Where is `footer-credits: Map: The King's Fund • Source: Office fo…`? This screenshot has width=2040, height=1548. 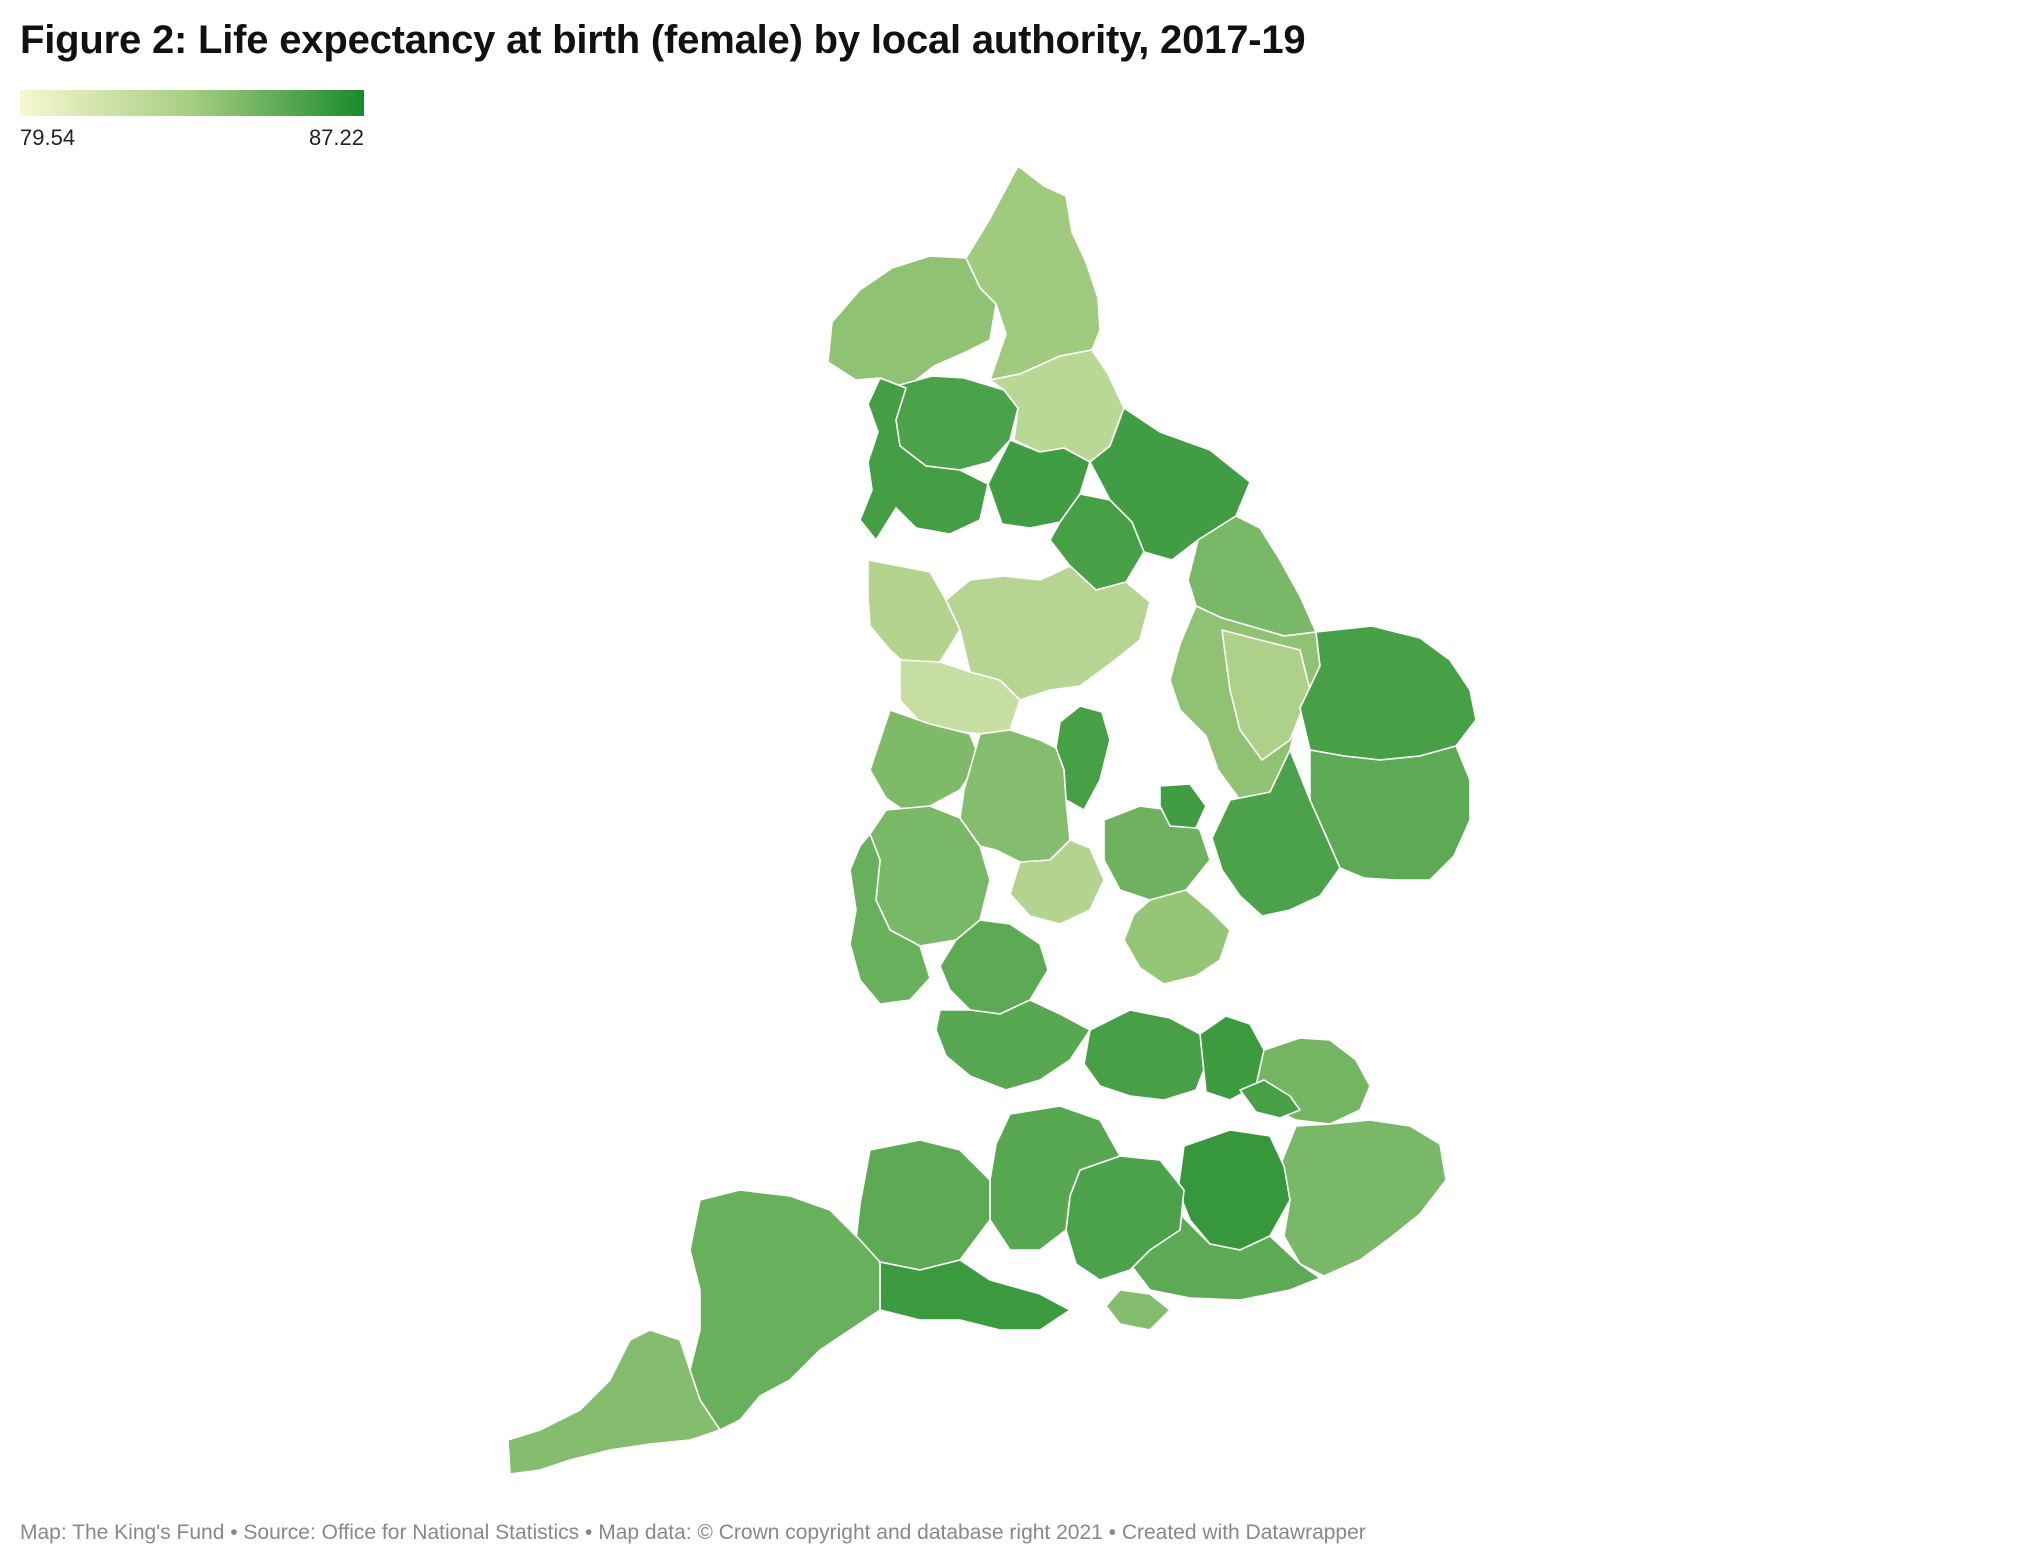
footer-credits: Map: The King's Fund • Source: Office fo… is located at coordinates (693, 1532).